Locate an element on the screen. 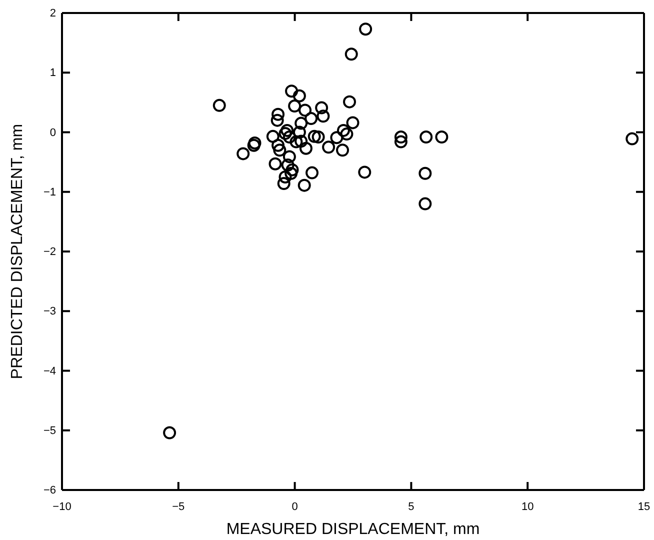  x-axis-title: MEASURED DISPLACEMENT, mm is located at coordinates (353, 529).